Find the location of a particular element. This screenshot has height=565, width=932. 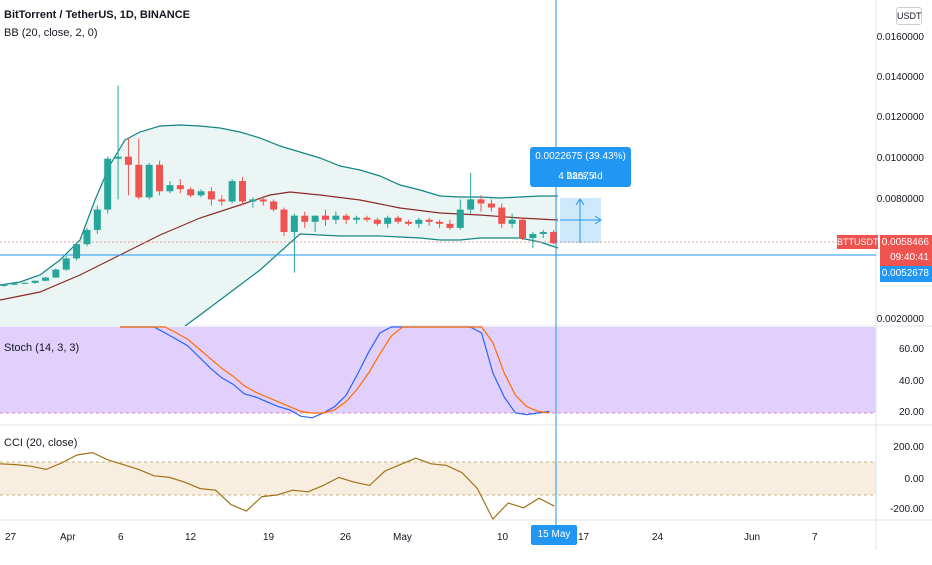

cci-tick: -200.00 is located at coordinates (907, 509).